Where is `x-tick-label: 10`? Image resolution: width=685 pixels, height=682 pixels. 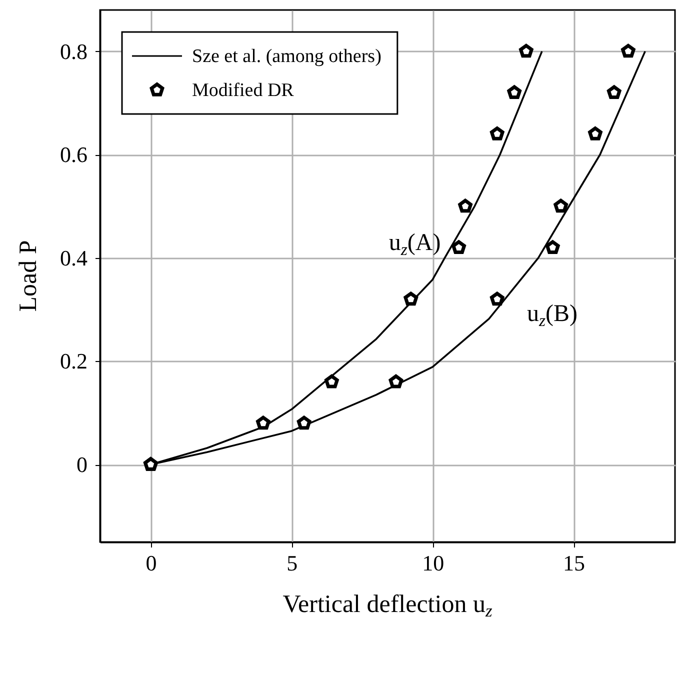
x-tick-label: 10 is located at coordinates (433, 563).